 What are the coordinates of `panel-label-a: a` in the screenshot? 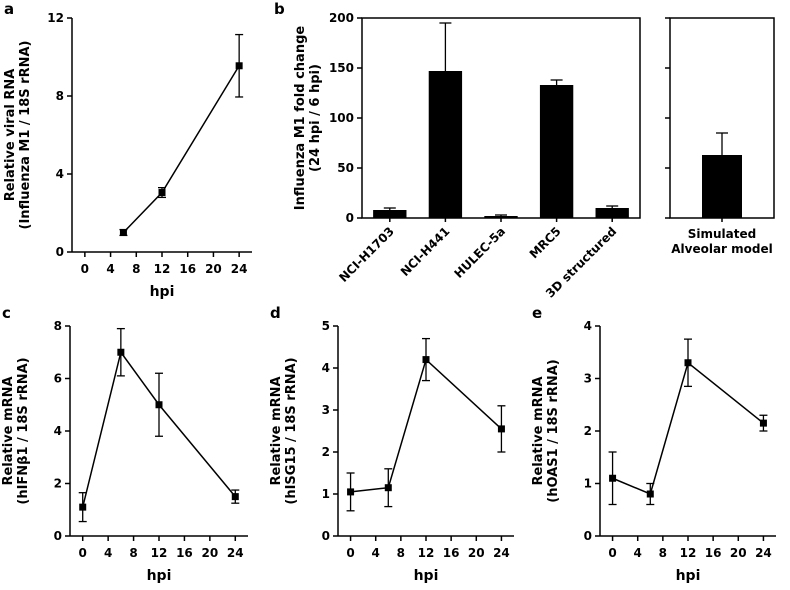 It's located at (9, 9).